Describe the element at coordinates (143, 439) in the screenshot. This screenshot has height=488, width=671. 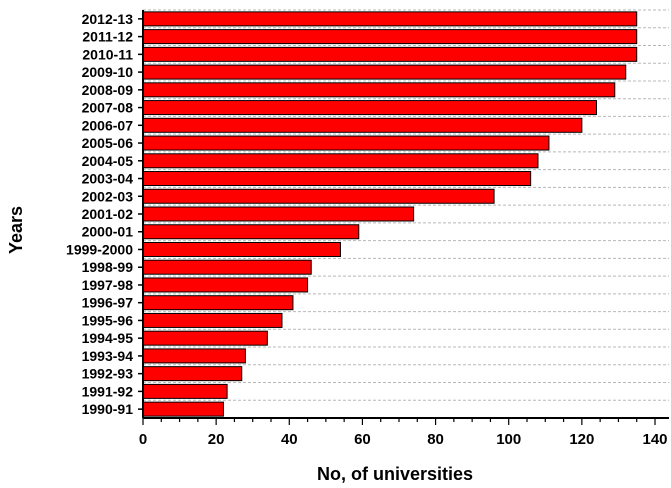
I see `x-tick-label: 0` at that location.